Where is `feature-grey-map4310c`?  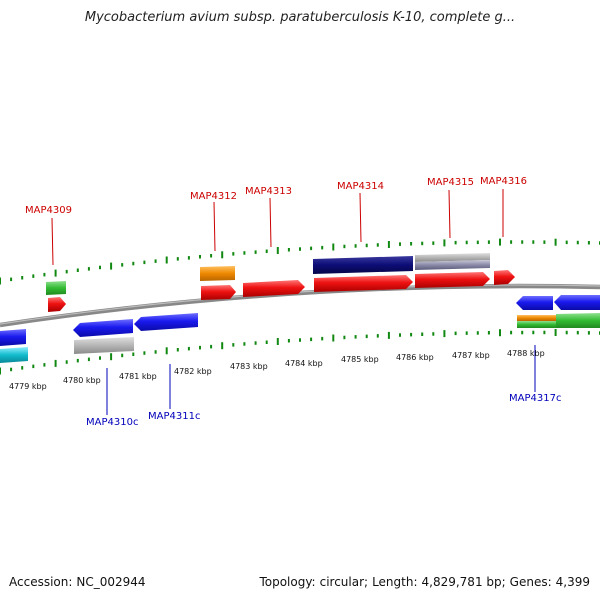
feature-grey-map4310c is located at coordinates (104, 345).